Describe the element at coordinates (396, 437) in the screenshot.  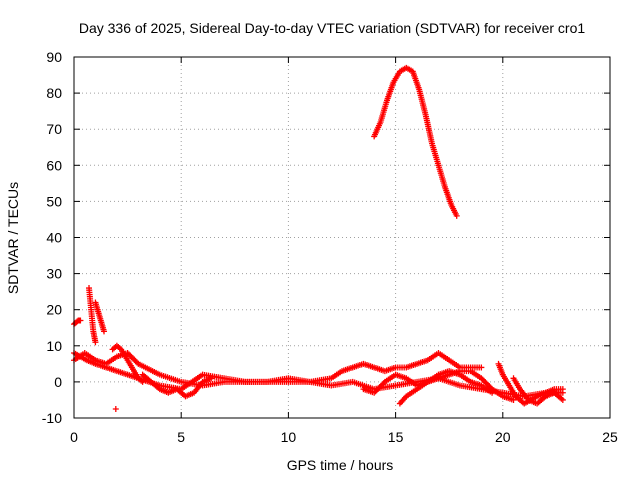
I see `x-tick-label: 15` at that location.